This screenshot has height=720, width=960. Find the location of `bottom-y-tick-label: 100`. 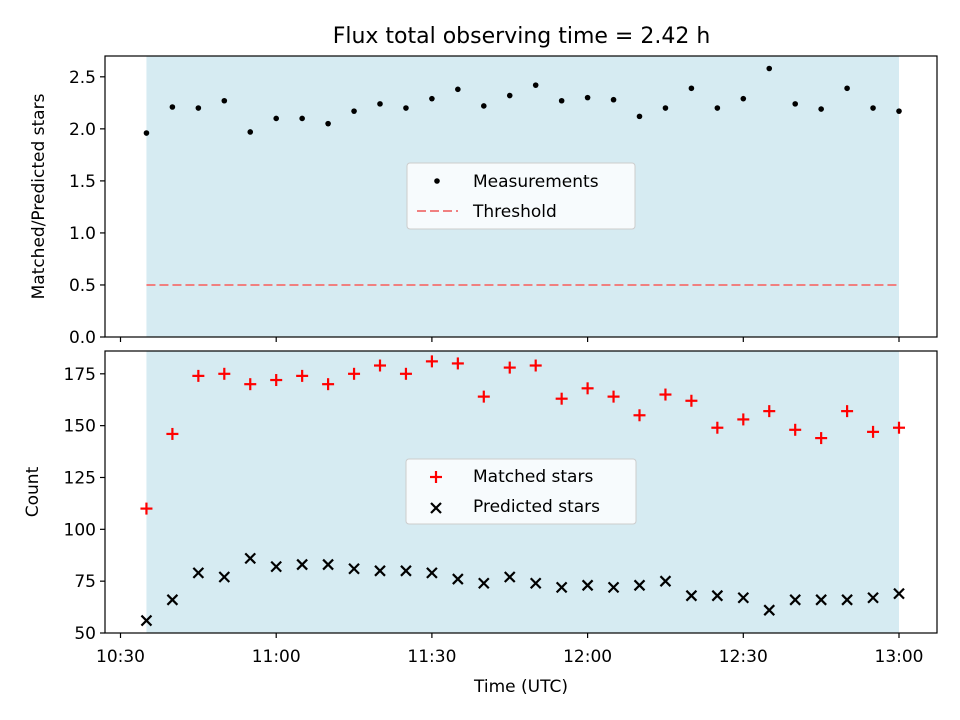

bottom-y-tick-label: 100 is located at coordinates (80, 530).